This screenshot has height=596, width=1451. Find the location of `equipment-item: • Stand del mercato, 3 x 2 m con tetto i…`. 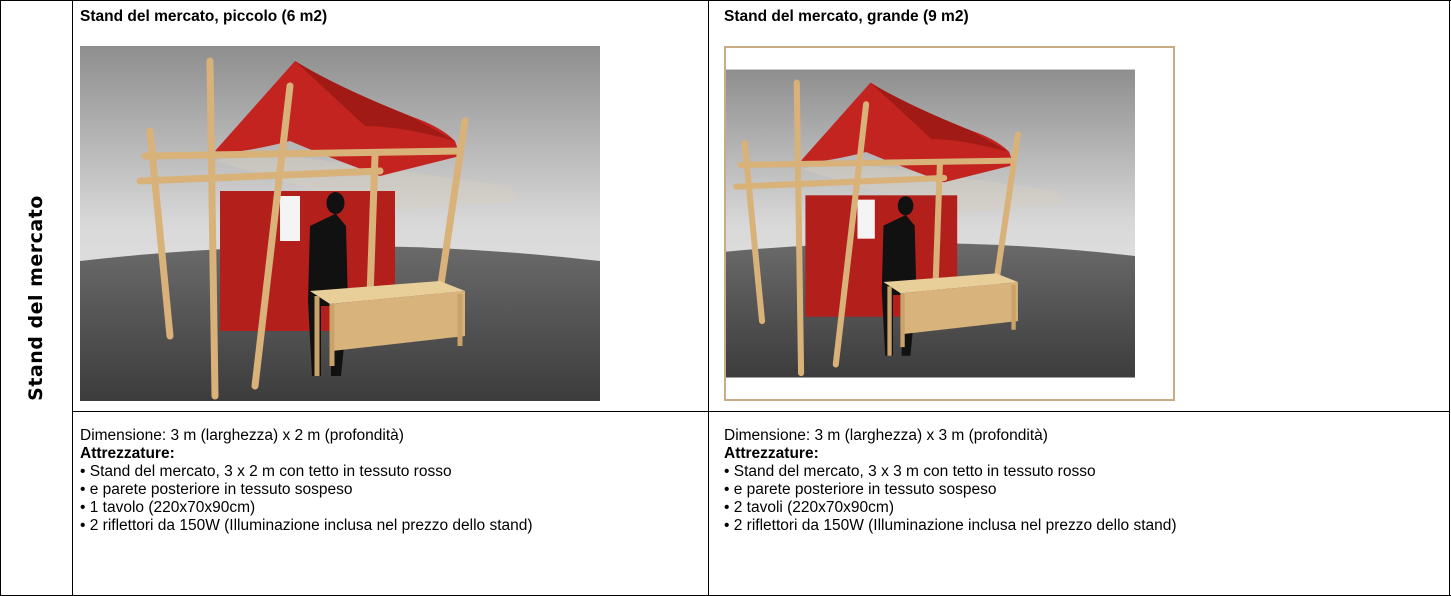

equipment-item: • Stand del mercato, 3 x 2 m con tetto i… is located at coordinates (266, 471).